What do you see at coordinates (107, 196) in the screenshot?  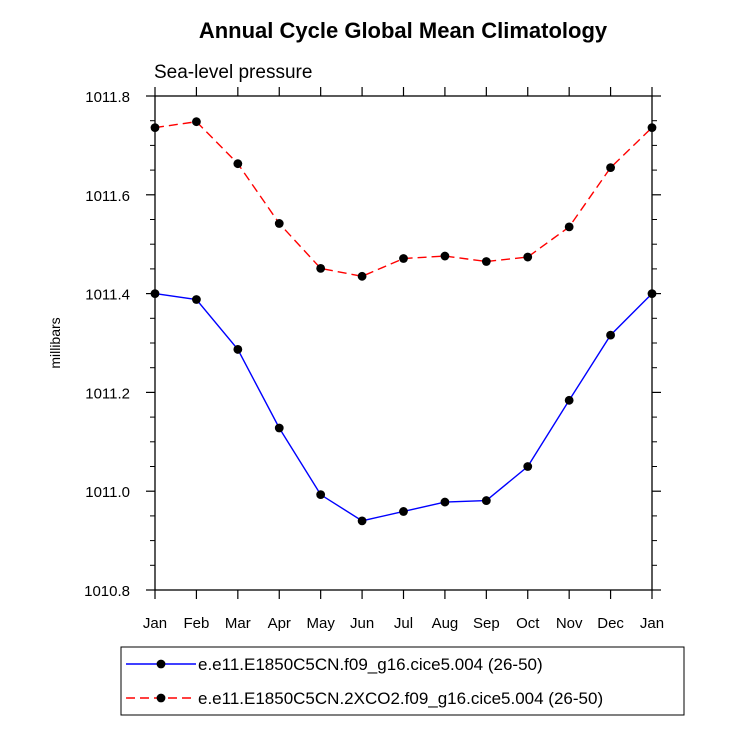 I see `y-tick-label: 1011.6` at bounding box center [107, 196].